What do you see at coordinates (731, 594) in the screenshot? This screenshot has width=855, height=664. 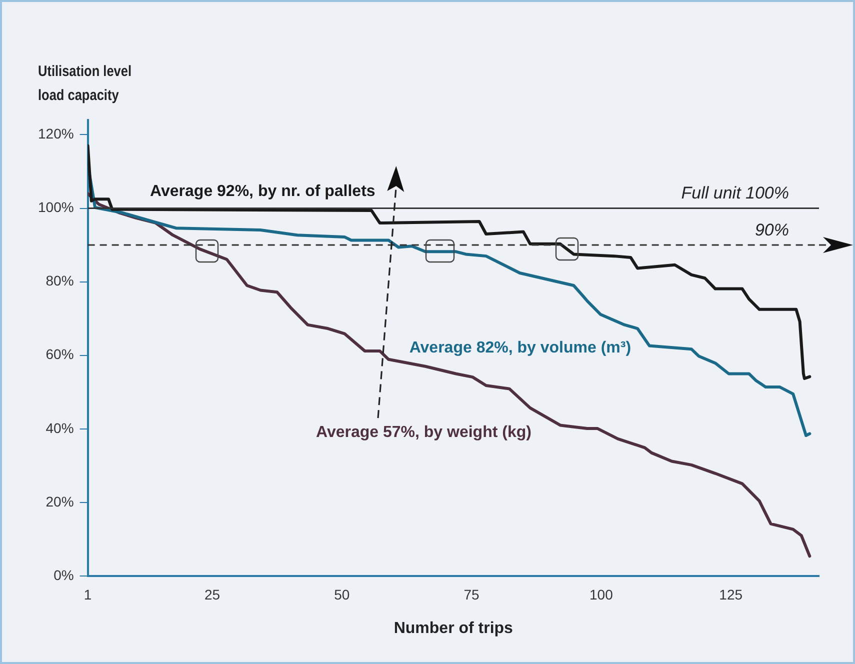 I see `x-tick-label: 125` at bounding box center [731, 594].